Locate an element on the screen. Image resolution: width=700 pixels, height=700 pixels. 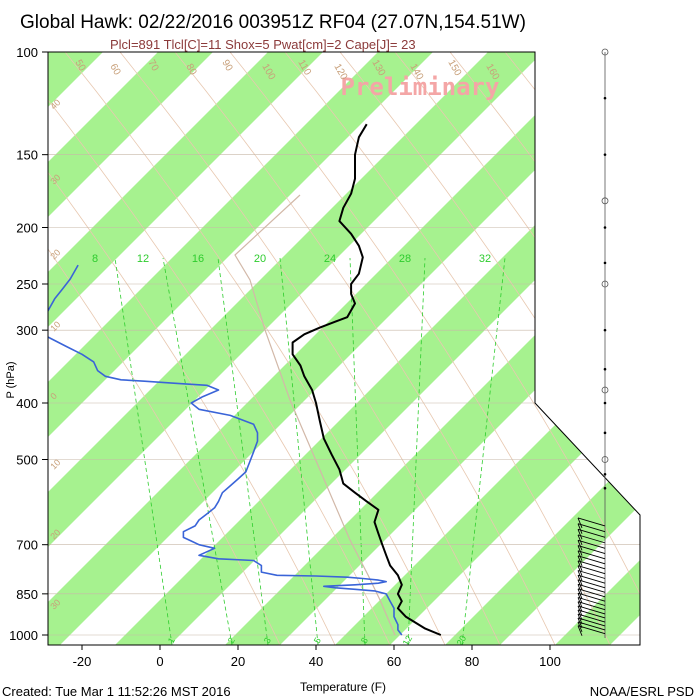
created-timestamp: Created: Tue Mar 1 11:52:26 MST 2016 is located at coordinates (116, 691).